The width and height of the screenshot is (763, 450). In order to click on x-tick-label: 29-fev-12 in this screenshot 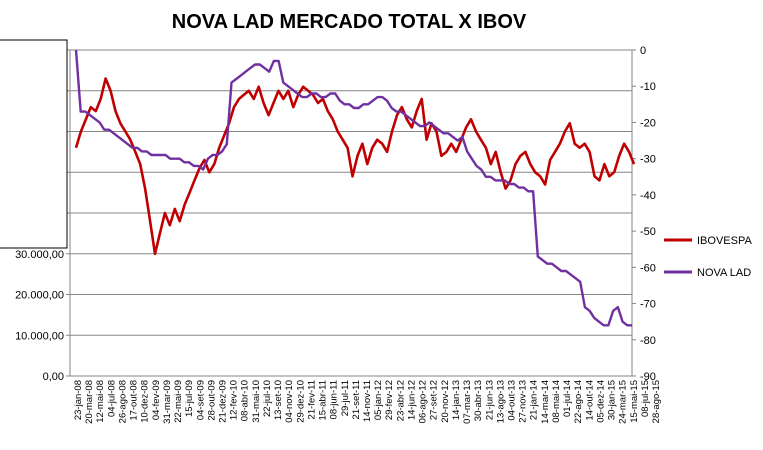, I will do `click(389, 400)`.